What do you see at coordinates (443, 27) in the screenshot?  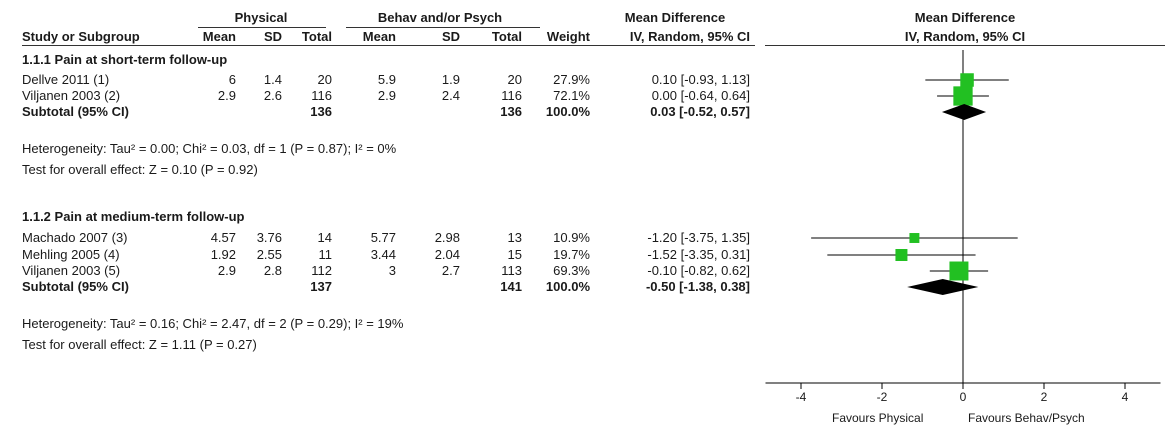 I see `group2-rule` at bounding box center [443, 27].